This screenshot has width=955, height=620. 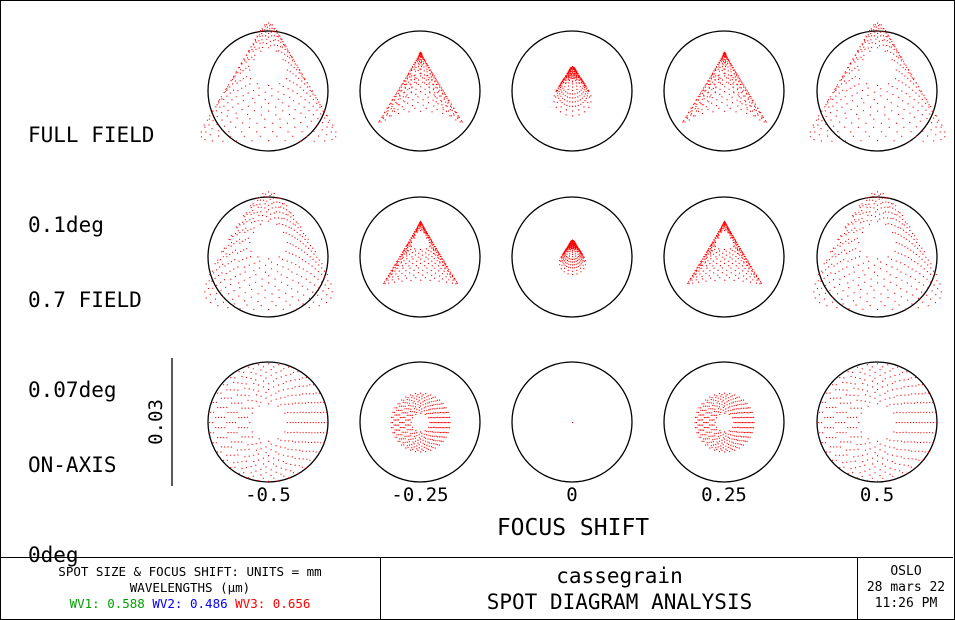 What do you see at coordinates (72, 390) in the screenshot?
I see `row-label-07-field-angle: 0.07deg` at bounding box center [72, 390].